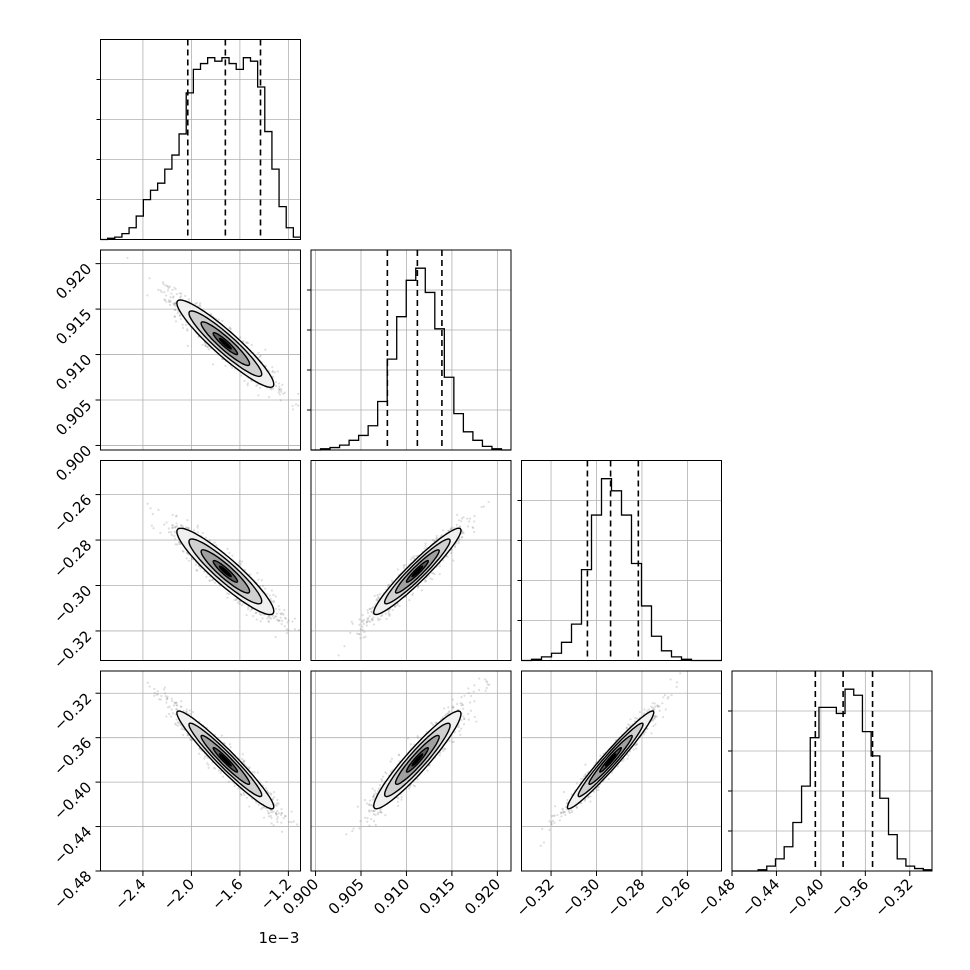 This screenshot has height=970, width=970. What do you see at coordinates (200, 139) in the screenshot?
I see `panel-frame` at bounding box center [200, 139].